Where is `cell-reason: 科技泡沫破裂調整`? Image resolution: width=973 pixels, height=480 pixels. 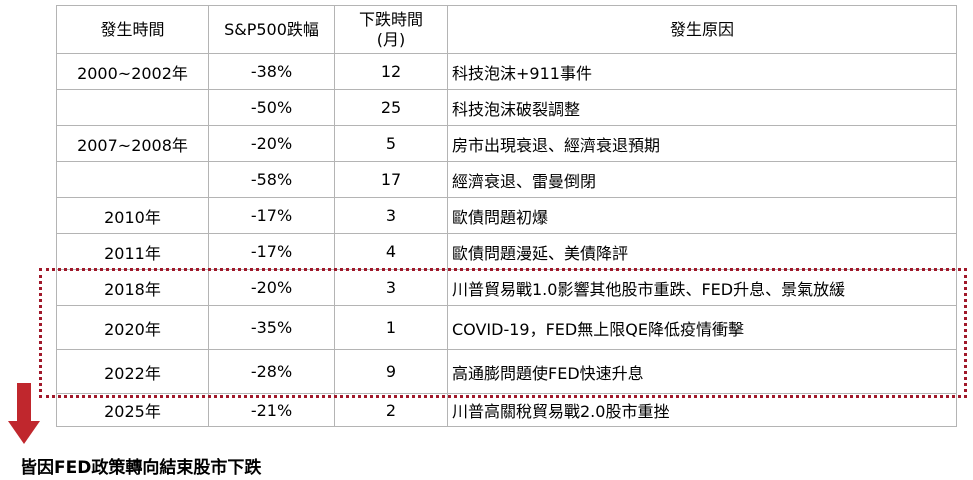 cell-reason: 科技泡沫破裂調整 is located at coordinates (702, 107).